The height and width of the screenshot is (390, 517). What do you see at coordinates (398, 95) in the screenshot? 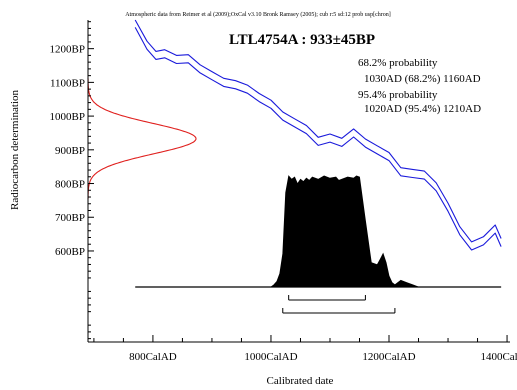
I see `p95-label: 95.4% probability` at bounding box center [398, 95].